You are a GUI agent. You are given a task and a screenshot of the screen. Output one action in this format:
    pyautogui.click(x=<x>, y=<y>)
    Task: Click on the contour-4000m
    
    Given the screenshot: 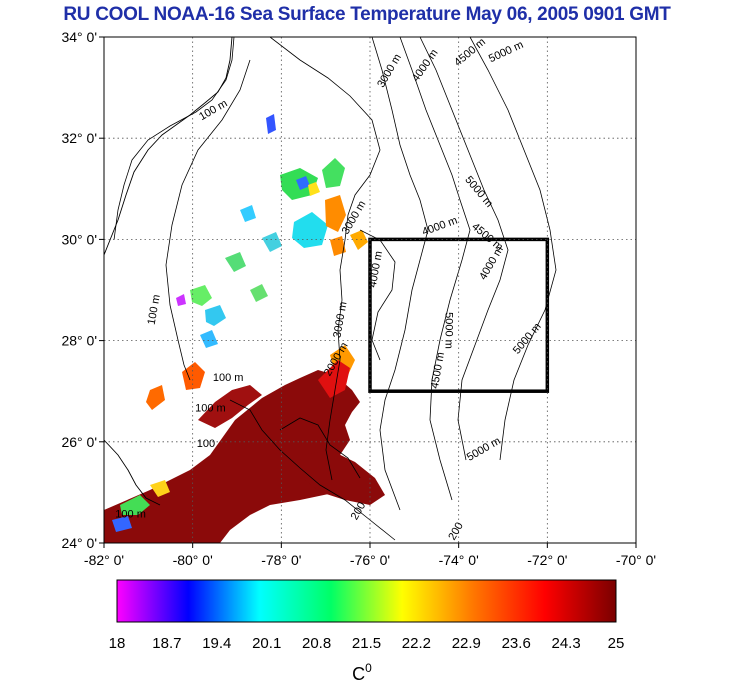 What is the action you would take?
    pyautogui.click(x=435, y=269)
    